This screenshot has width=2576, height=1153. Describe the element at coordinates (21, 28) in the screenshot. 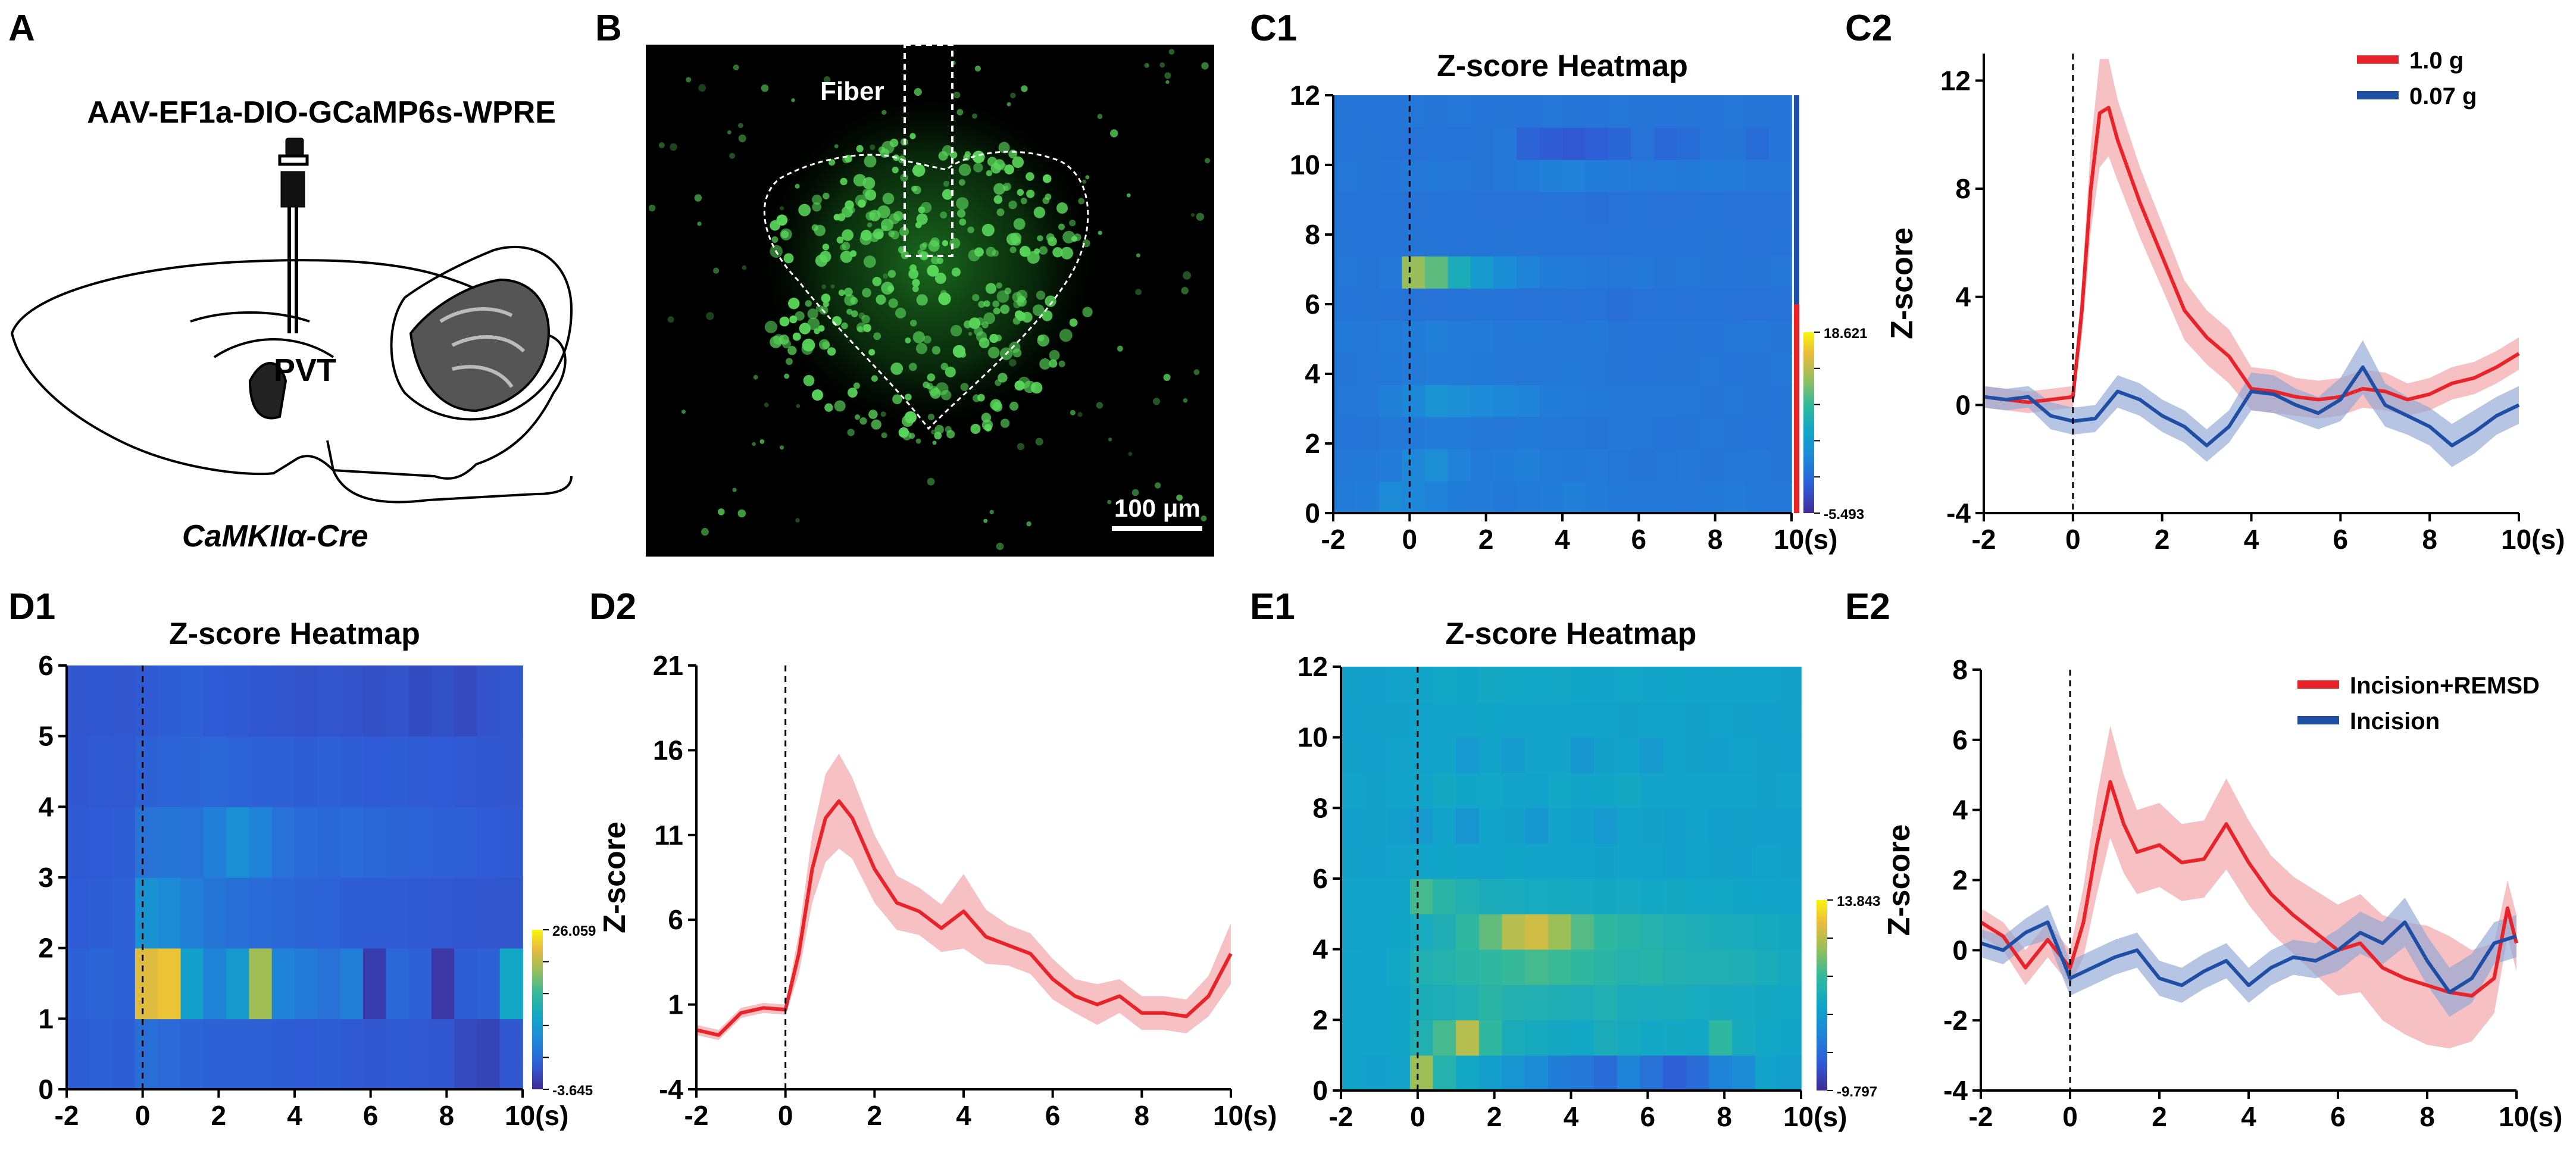

I see `panel-a-label: A` at that location.